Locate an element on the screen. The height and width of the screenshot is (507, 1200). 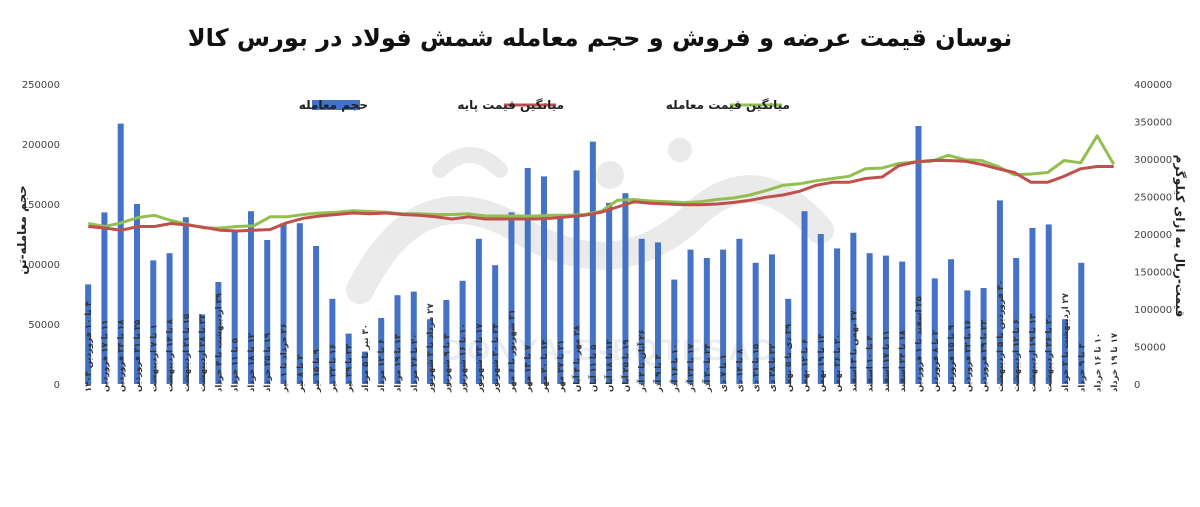
right-tick-label: 400000 is located at coordinates (1153, 85).